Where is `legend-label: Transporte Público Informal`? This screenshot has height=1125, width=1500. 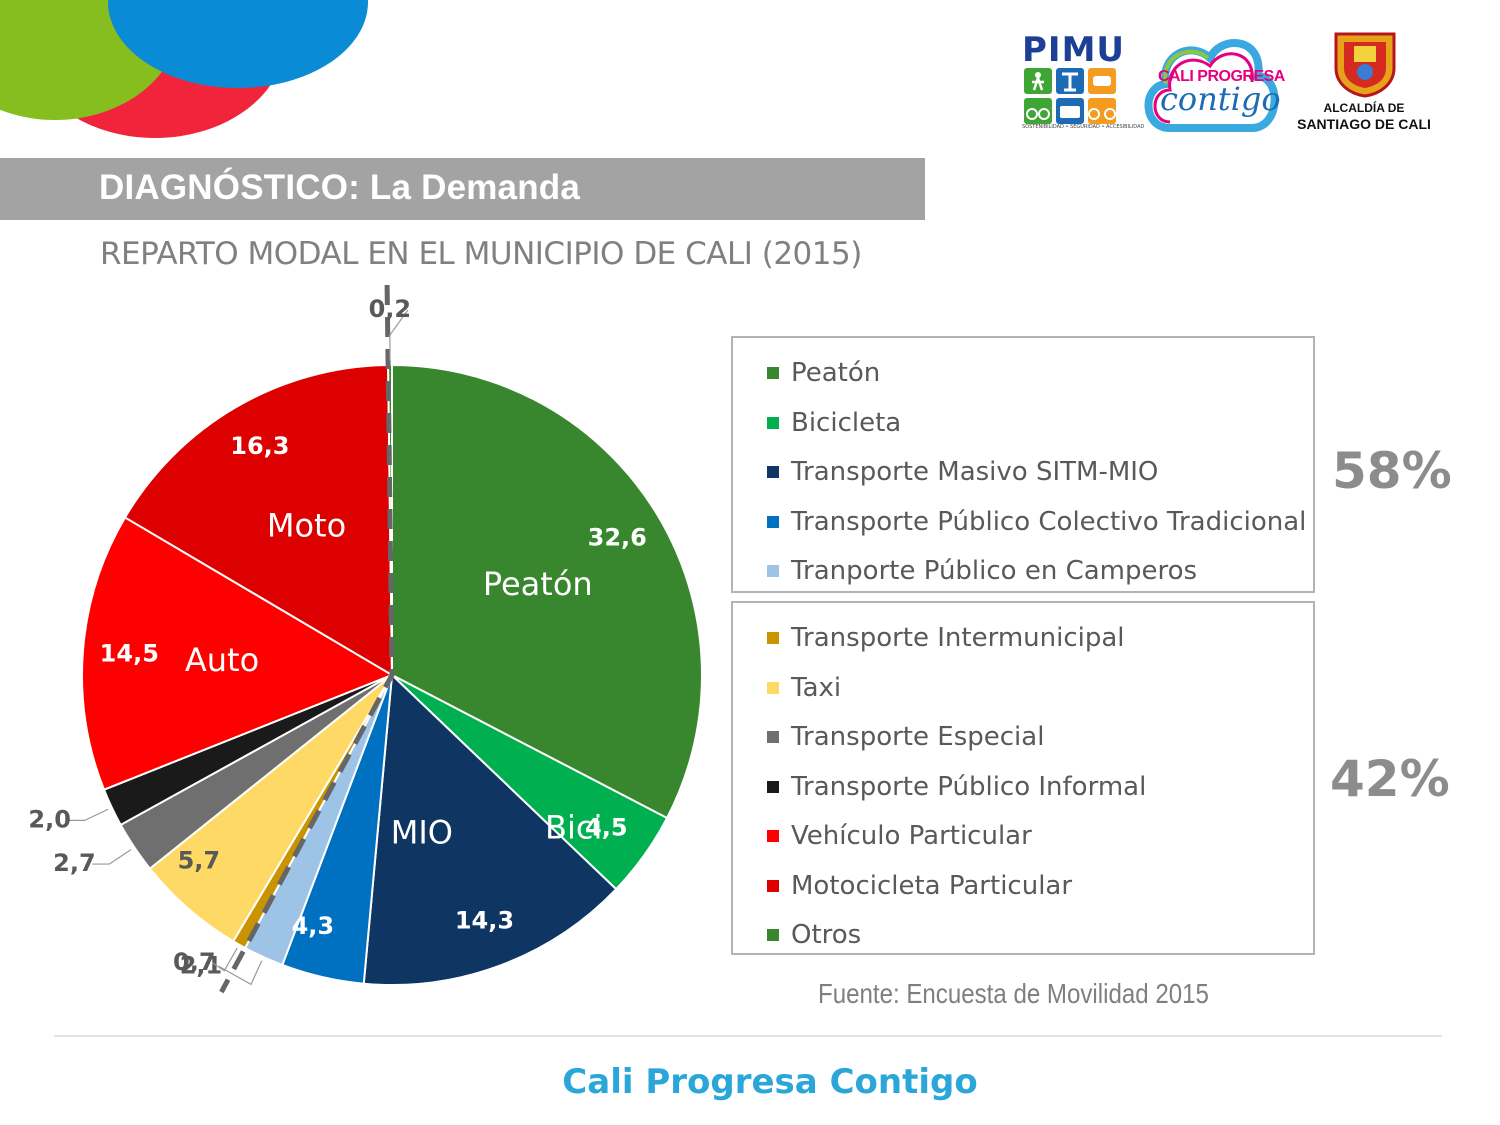 legend-label: Transporte Público Informal is located at coordinates (969, 786).